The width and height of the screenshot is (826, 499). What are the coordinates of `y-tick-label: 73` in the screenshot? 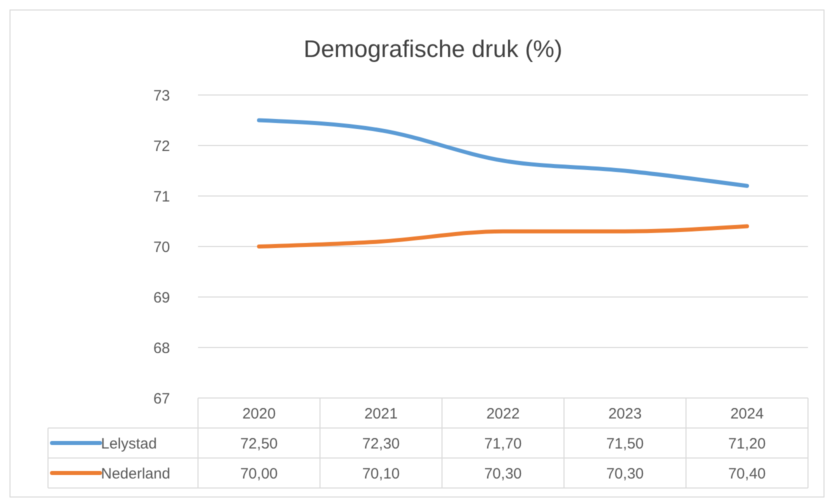 It's located at (161, 95).